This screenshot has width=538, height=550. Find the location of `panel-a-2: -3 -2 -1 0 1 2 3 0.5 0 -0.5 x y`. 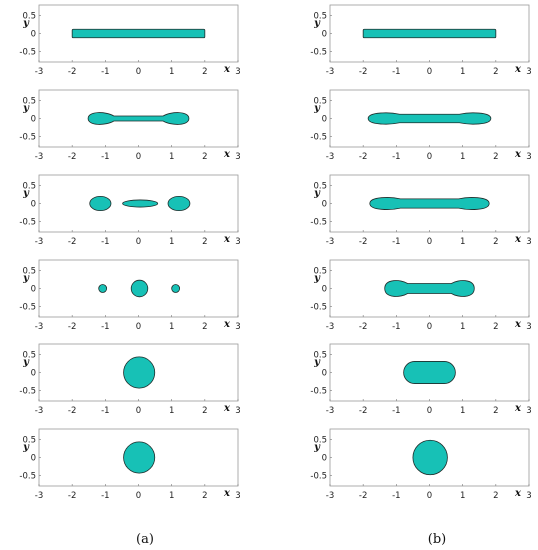

panel-a-2: -3 -2 -1 0 1 2 3 0.5 0 -0.5 x y is located at coordinates (130, 125).